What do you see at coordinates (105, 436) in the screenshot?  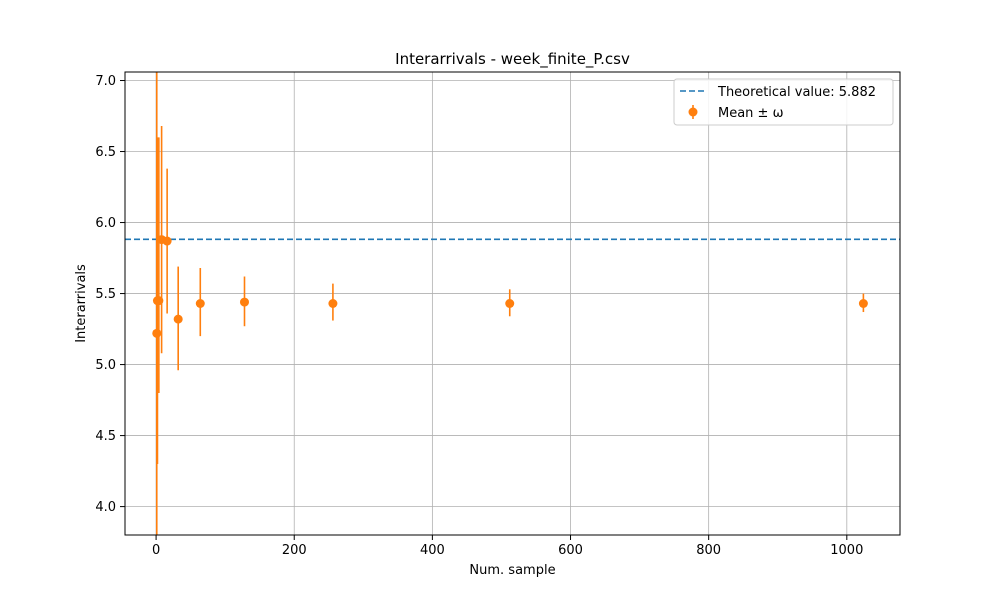 I see `y-tick-label: 4.5` at bounding box center [105, 436].